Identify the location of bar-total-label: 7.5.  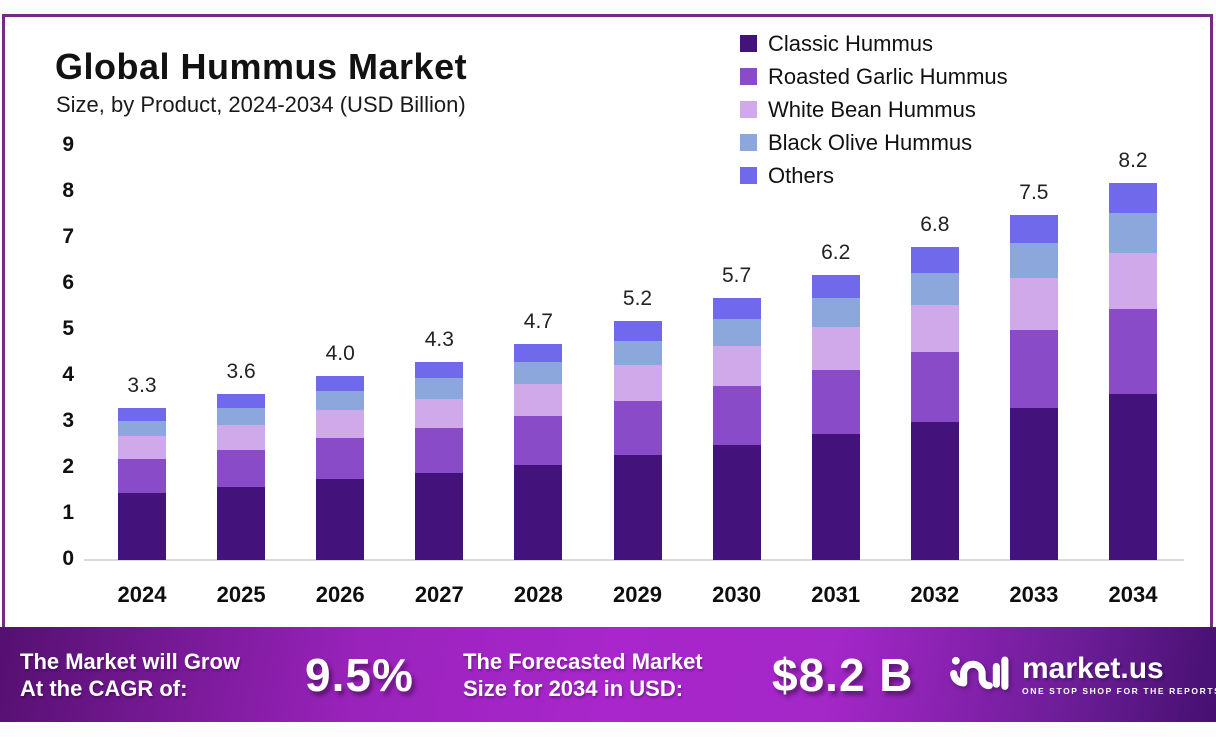
(1034, 192).